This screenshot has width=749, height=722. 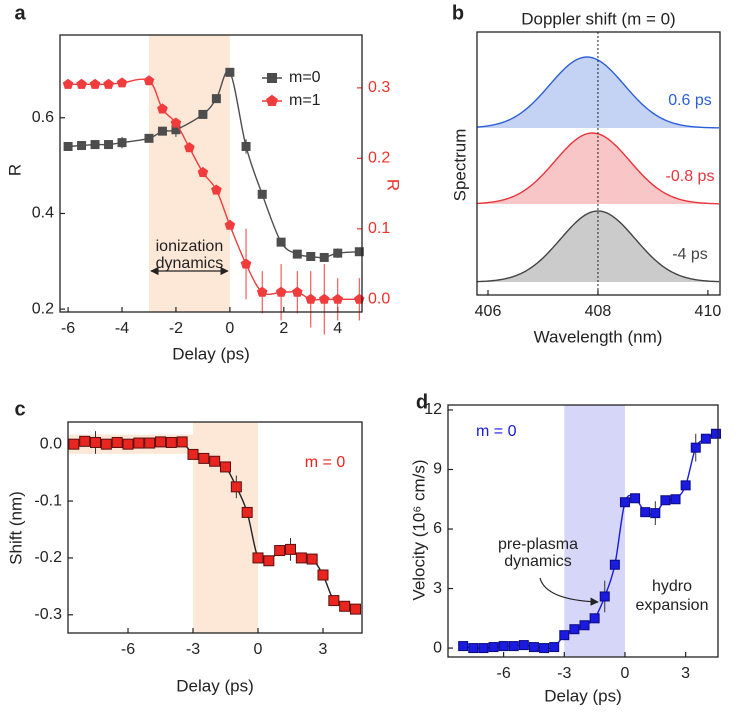 I want to click on y-axis-label: R, so click(x=14, y=170).